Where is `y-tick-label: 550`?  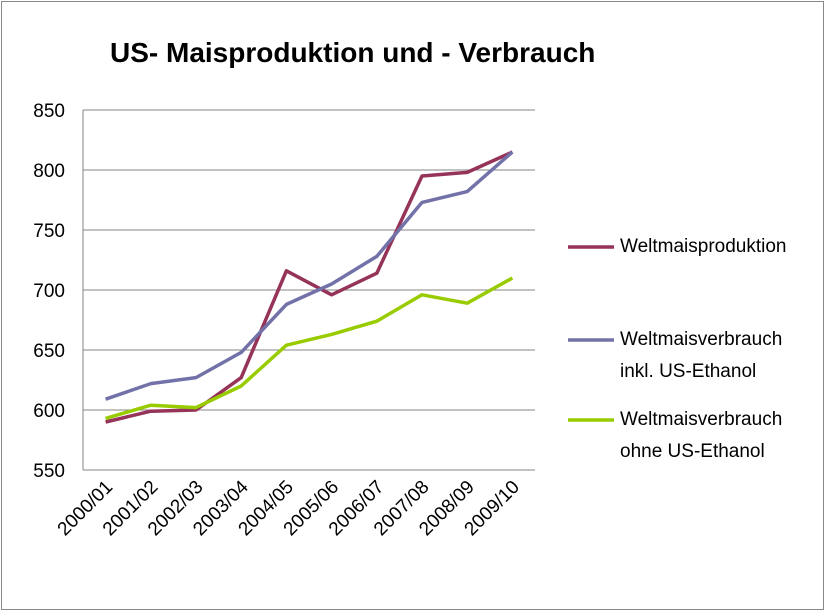 y-tick-label: 550 is located at coordinates (49, 471).